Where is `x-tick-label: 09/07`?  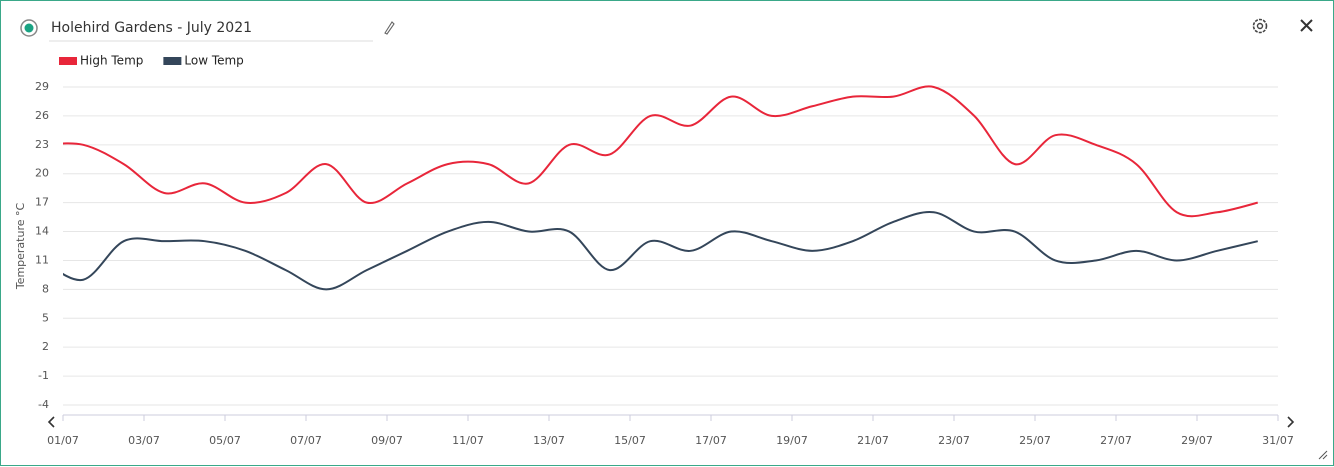 x-tick-label: 09/07 is located at coordinates (387, 440).